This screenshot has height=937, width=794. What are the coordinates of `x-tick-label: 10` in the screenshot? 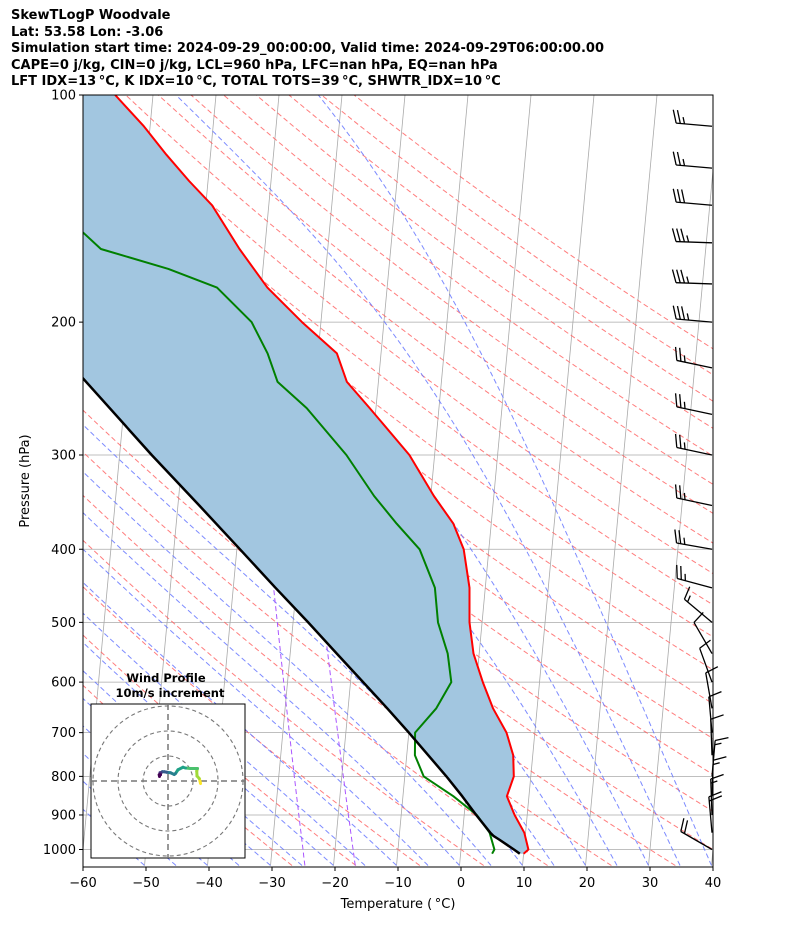 It's located at (524, 883).